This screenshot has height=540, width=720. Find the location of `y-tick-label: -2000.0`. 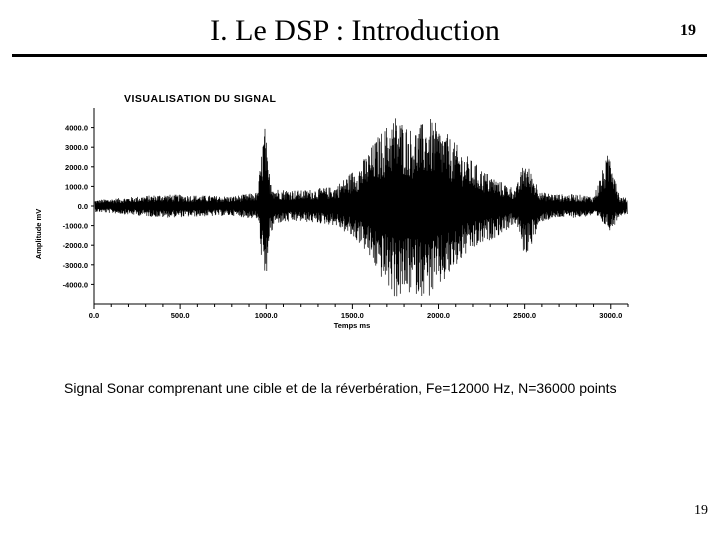

y-tick-label: -2000.0 is located at coordinates (75, 245).